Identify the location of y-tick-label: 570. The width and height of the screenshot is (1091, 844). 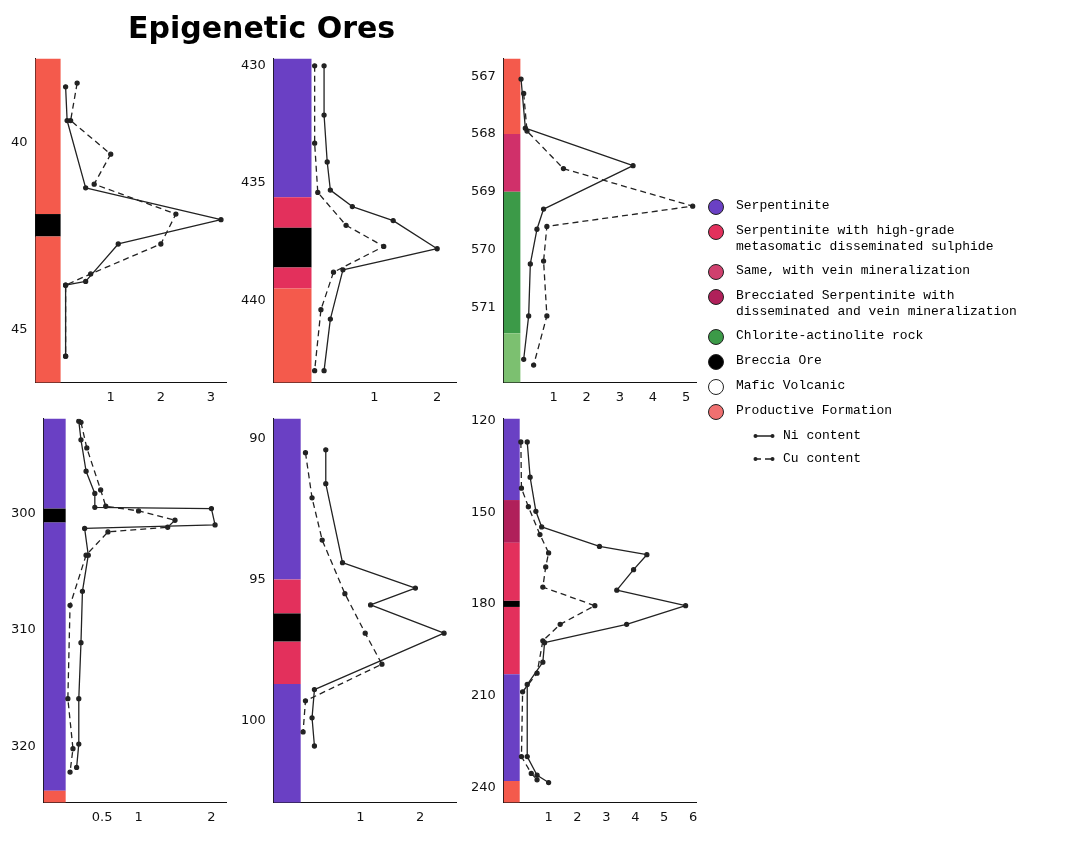
(483, 248).